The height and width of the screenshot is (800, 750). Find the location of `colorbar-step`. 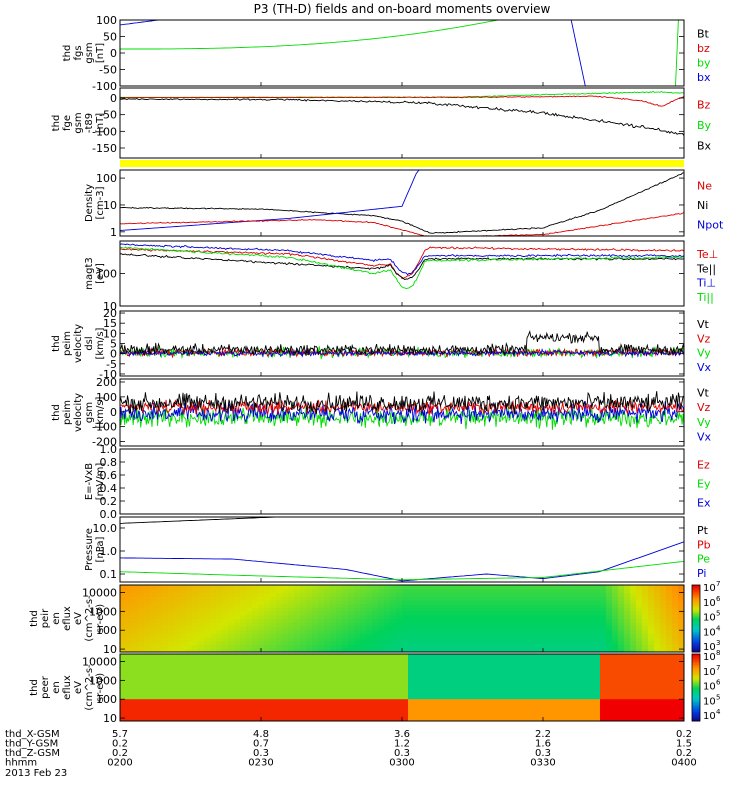

colorbar-step is located at coordinates (696, 693).